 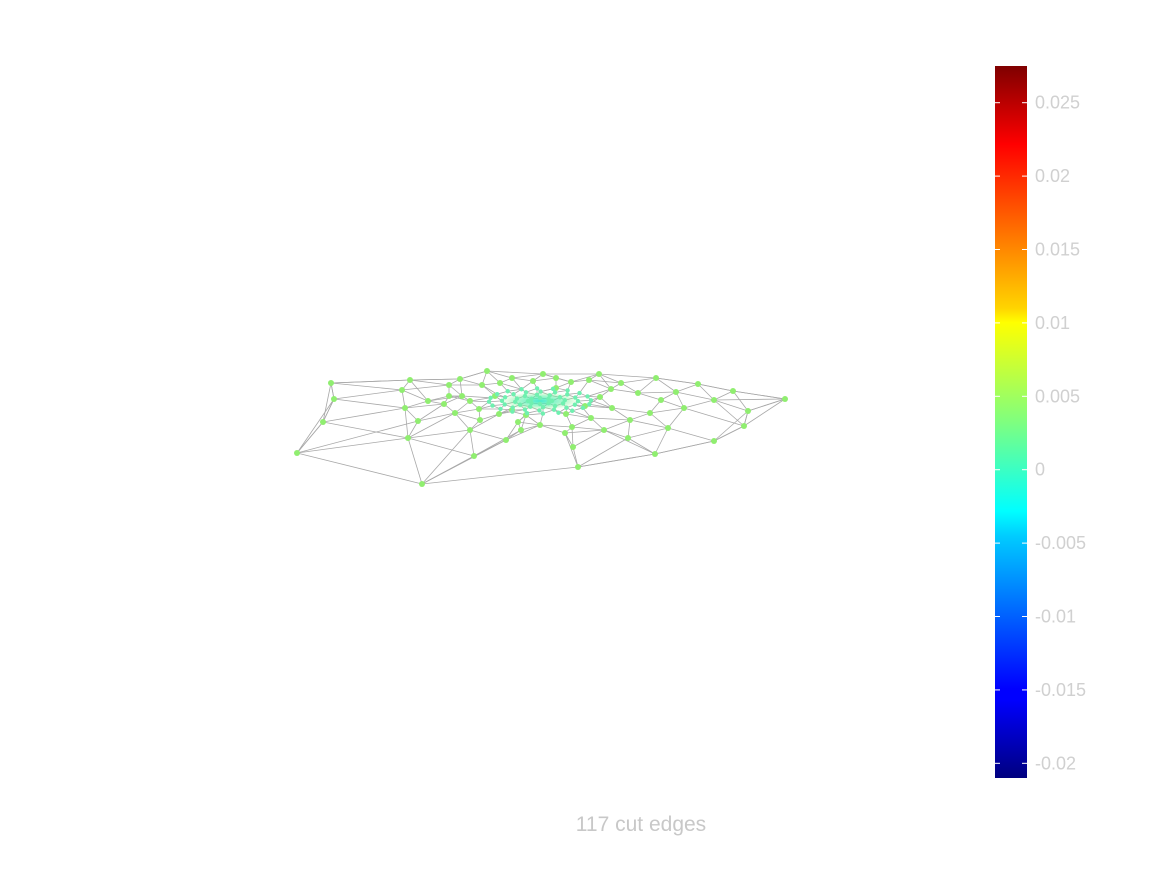 I want to click on colorbar-tick-label: 0.025, so click(x=1057, y=103).